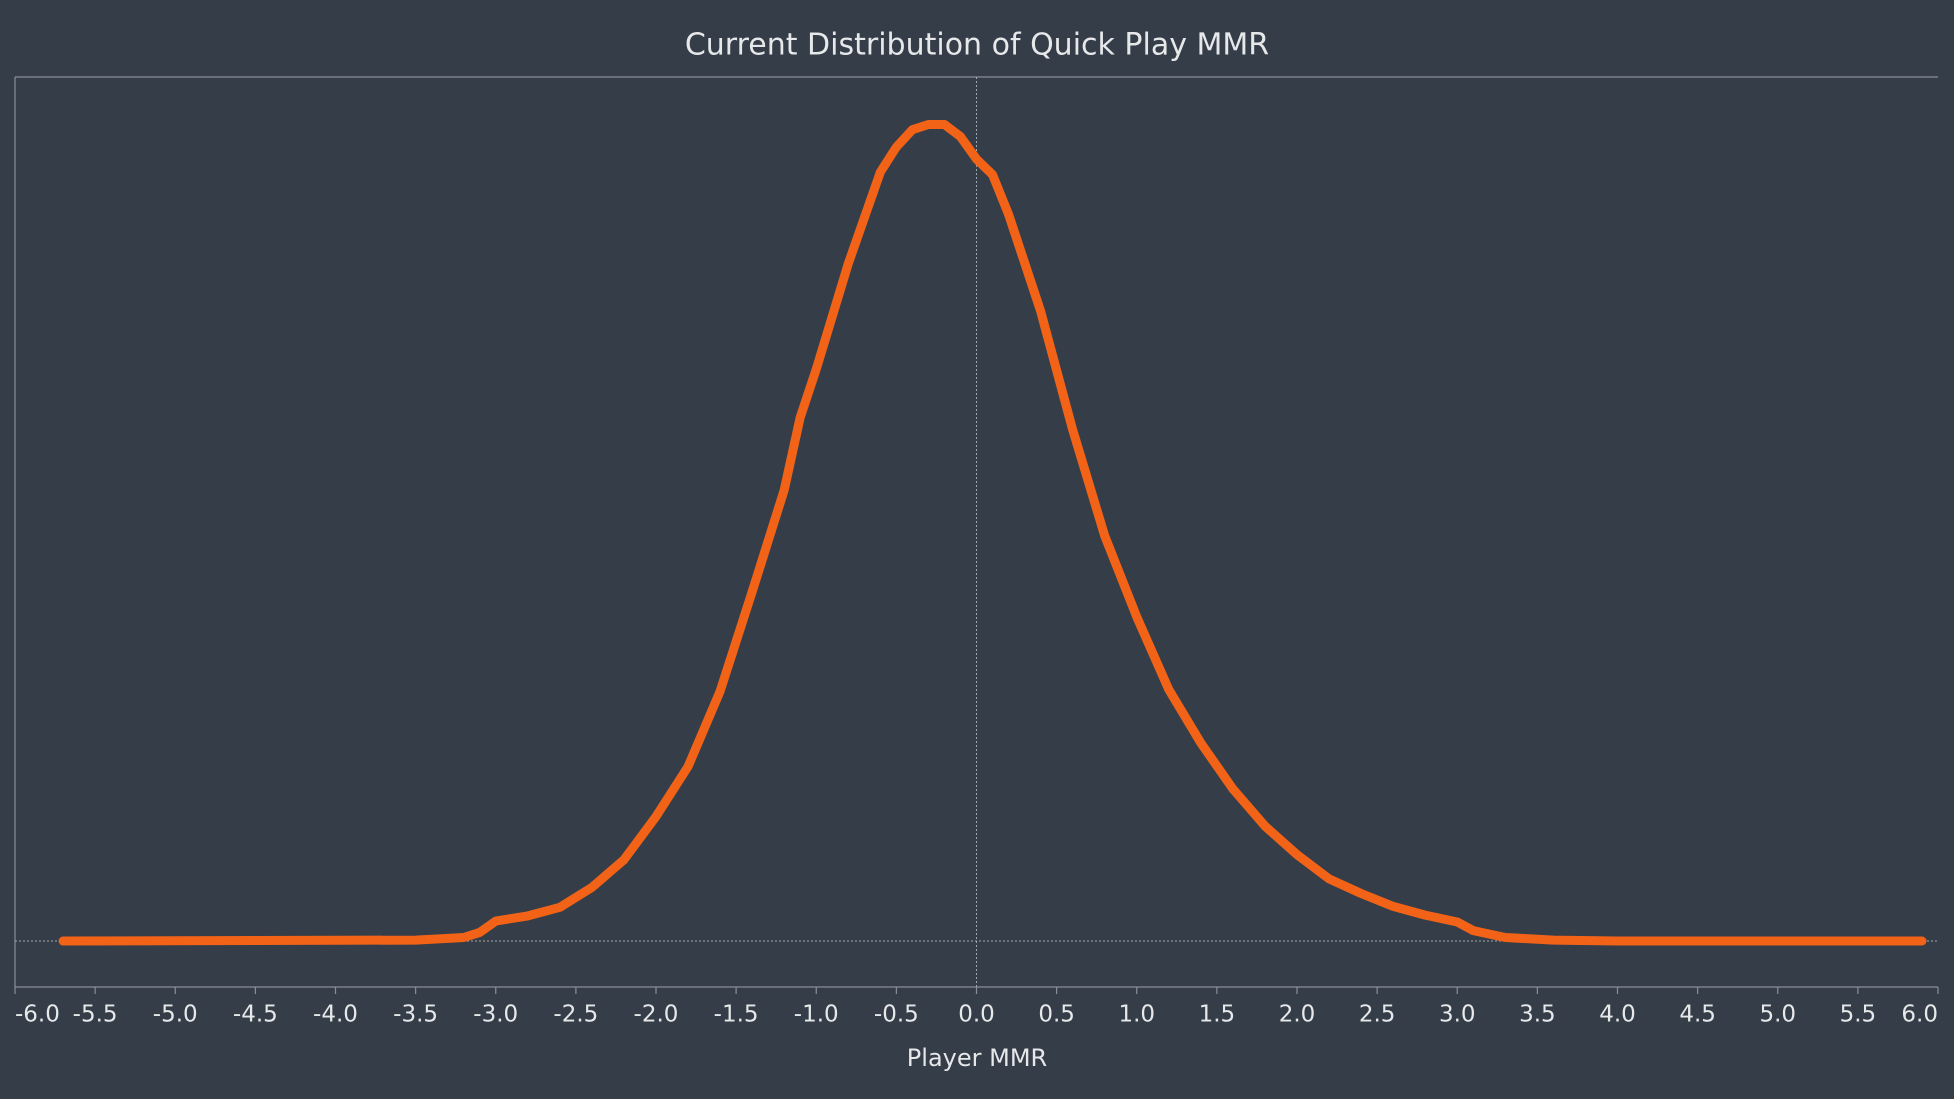 The width and height of the screenshot is (1954, 1099). What do you see at coordinates (1457, 1015) in the screenshot?
I see `x-tick-label: 3.0` at bounding box center [1457, 1015].